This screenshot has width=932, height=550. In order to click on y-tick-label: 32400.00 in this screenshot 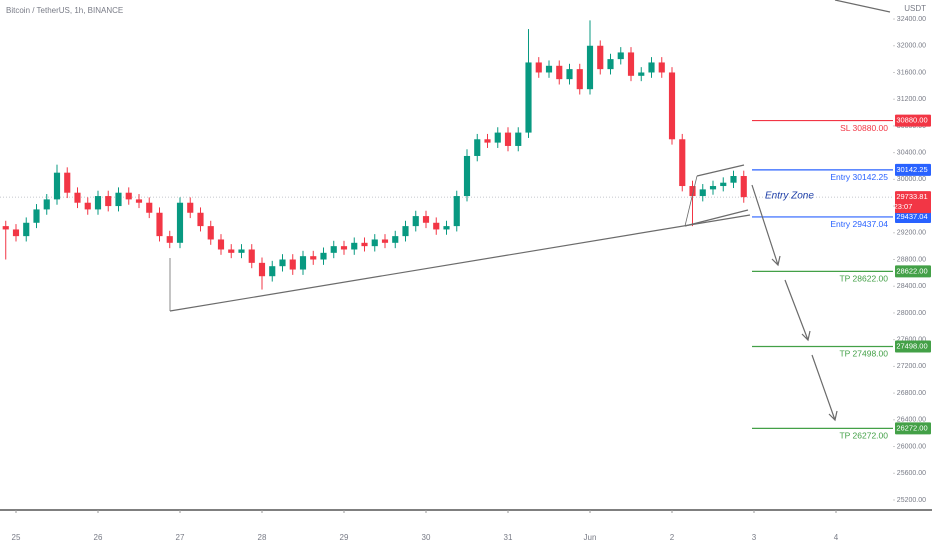, I will do `click(911, 19)`.